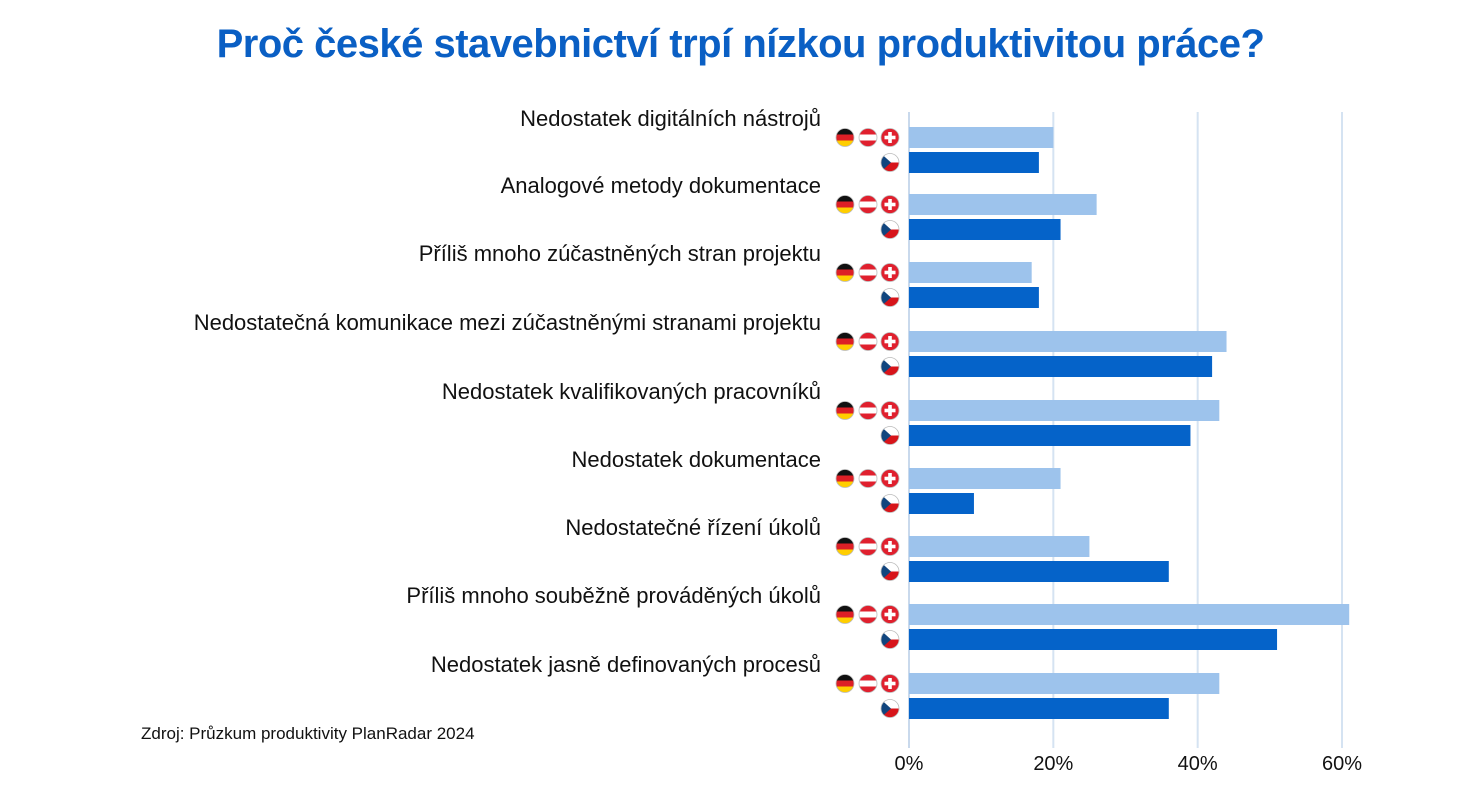  What do you see at coordinates (670, 118) in the screenshot?
I see `category-label: Nedostatek digitálních nástrojů` at bounding box center [670, 118].